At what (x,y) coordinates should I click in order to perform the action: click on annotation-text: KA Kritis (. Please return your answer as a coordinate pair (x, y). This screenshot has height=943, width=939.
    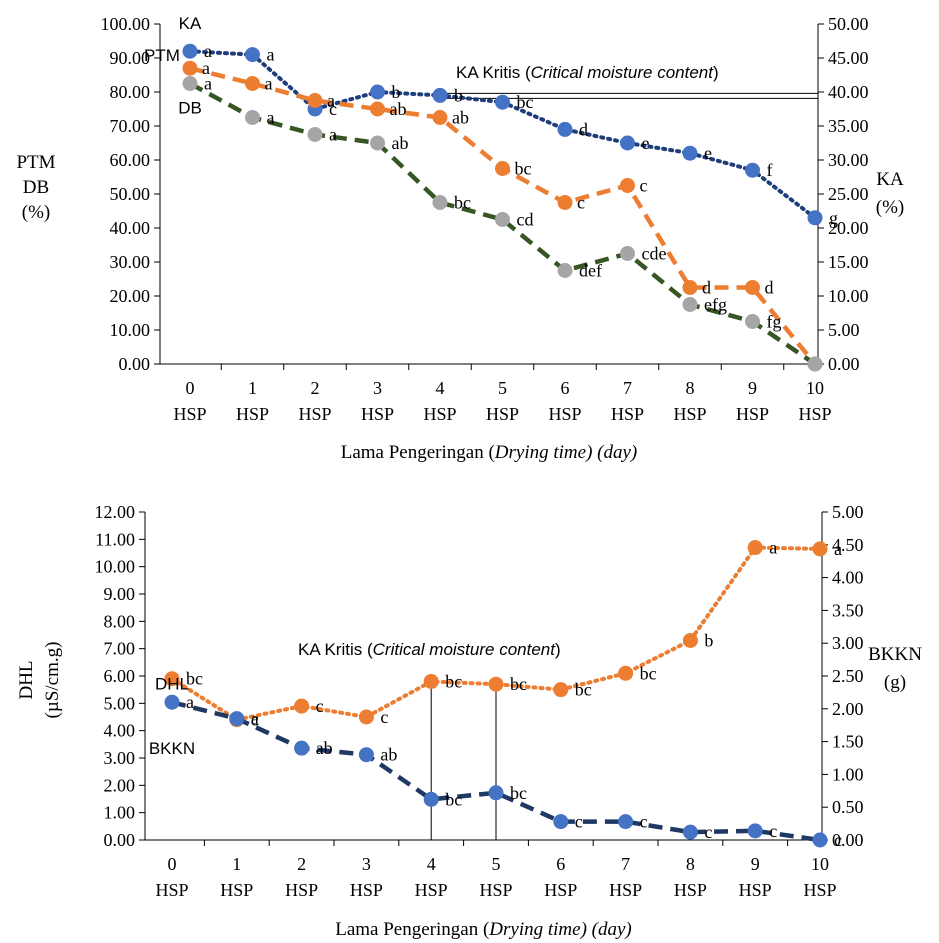
    Looking at the image, I should click on (335, 649).